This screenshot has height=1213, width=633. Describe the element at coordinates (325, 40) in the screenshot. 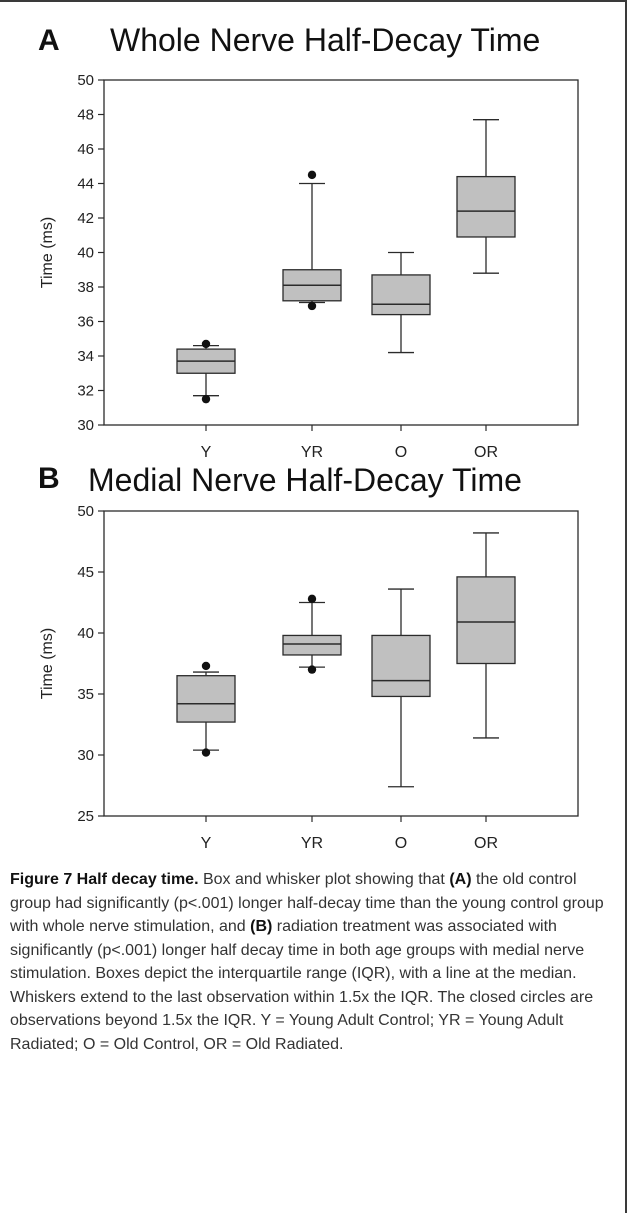

I see `chart-title: Whole Nerve Half-Decay Time` at that location.